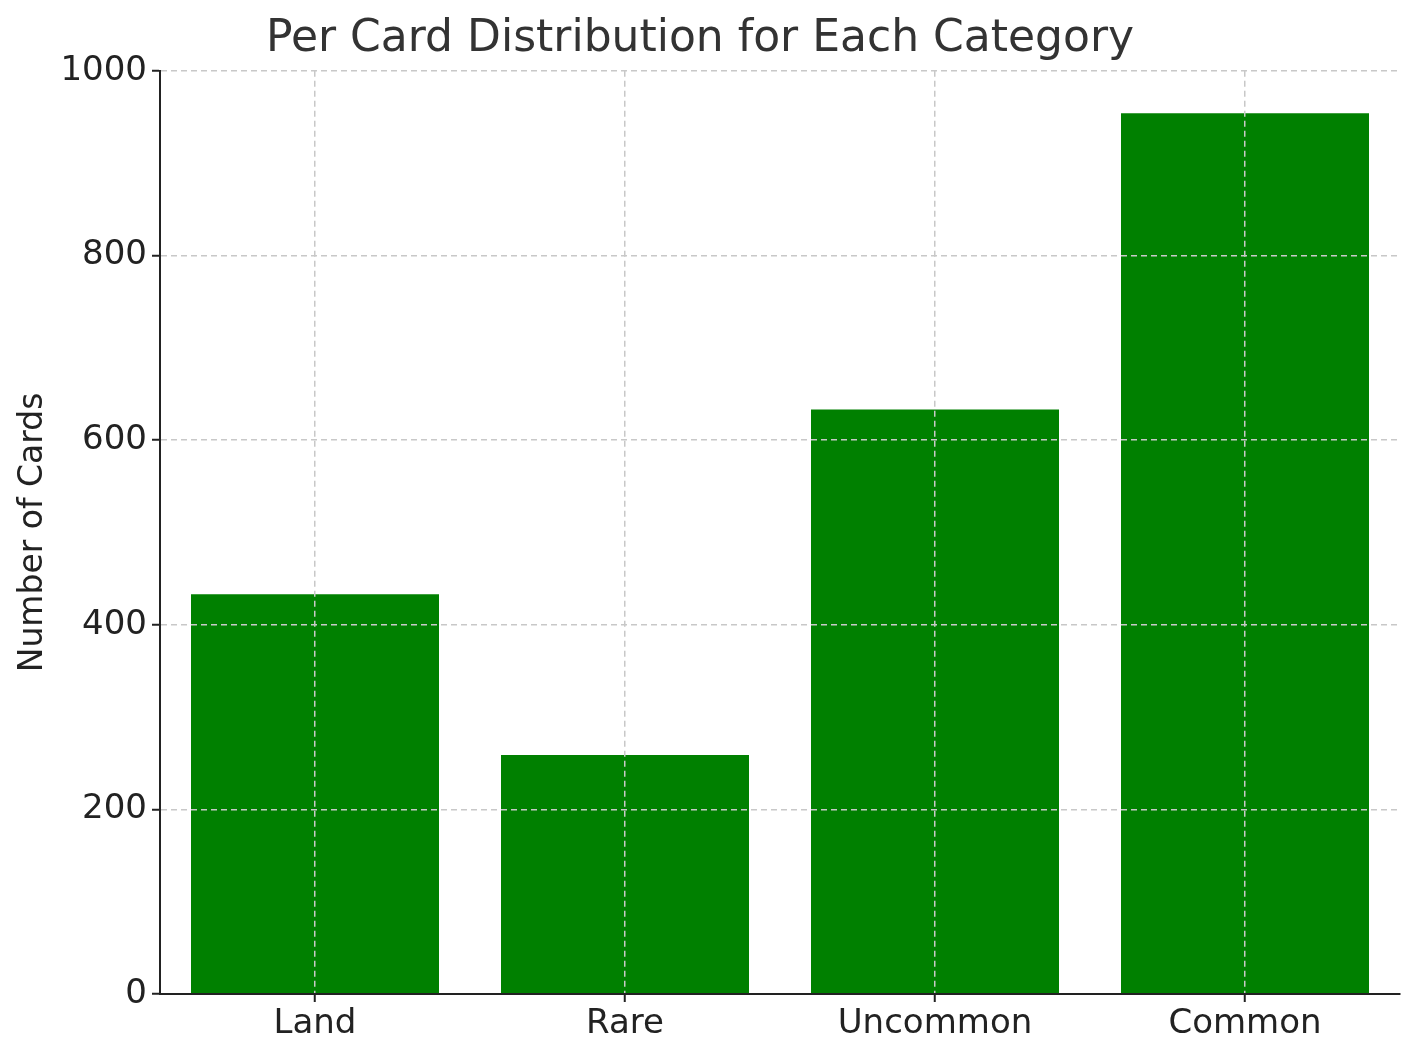 The height and width of the screenshot is (1057, 1418). Describe the element at coordinates (935, 1021) in the screenshot. I see `x-tick-label: Uncommon` at that location.